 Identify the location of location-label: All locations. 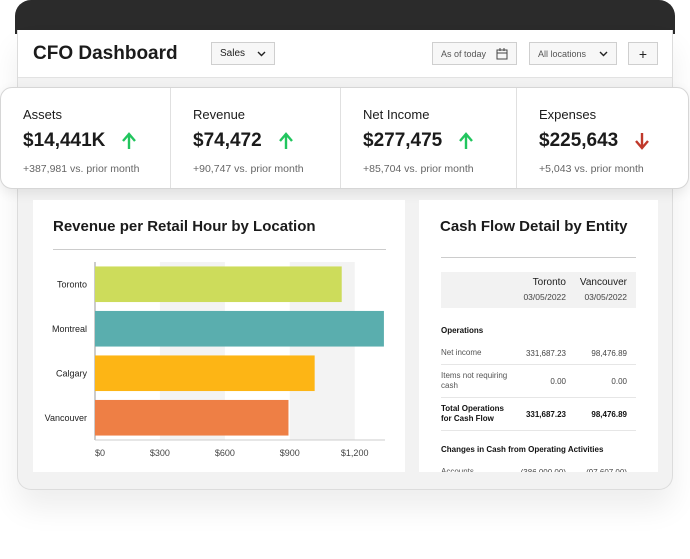
(562, 53).